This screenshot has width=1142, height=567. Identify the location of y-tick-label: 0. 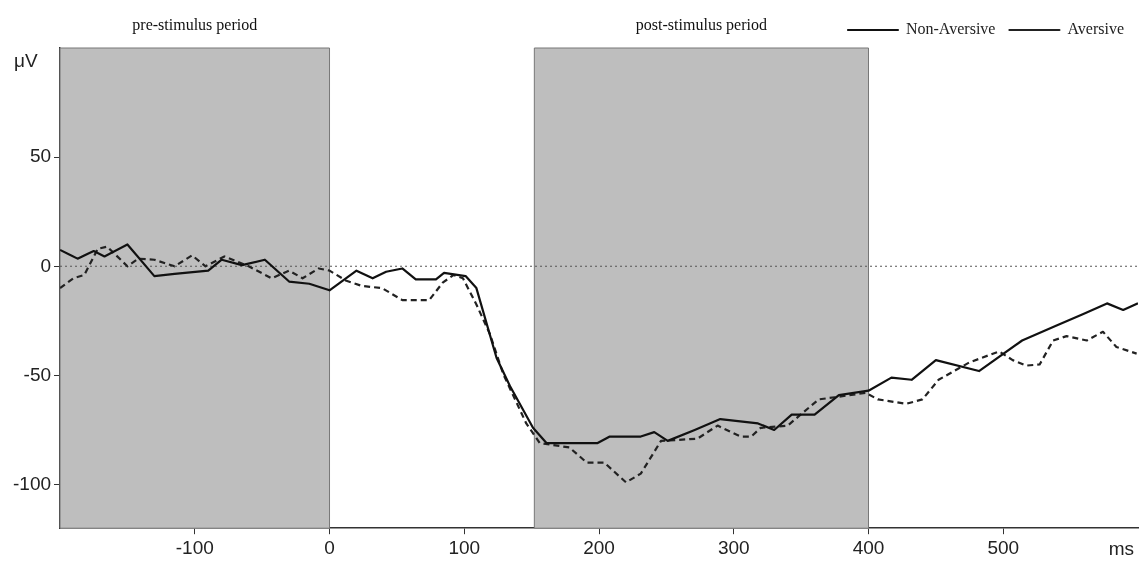
(46, 265).